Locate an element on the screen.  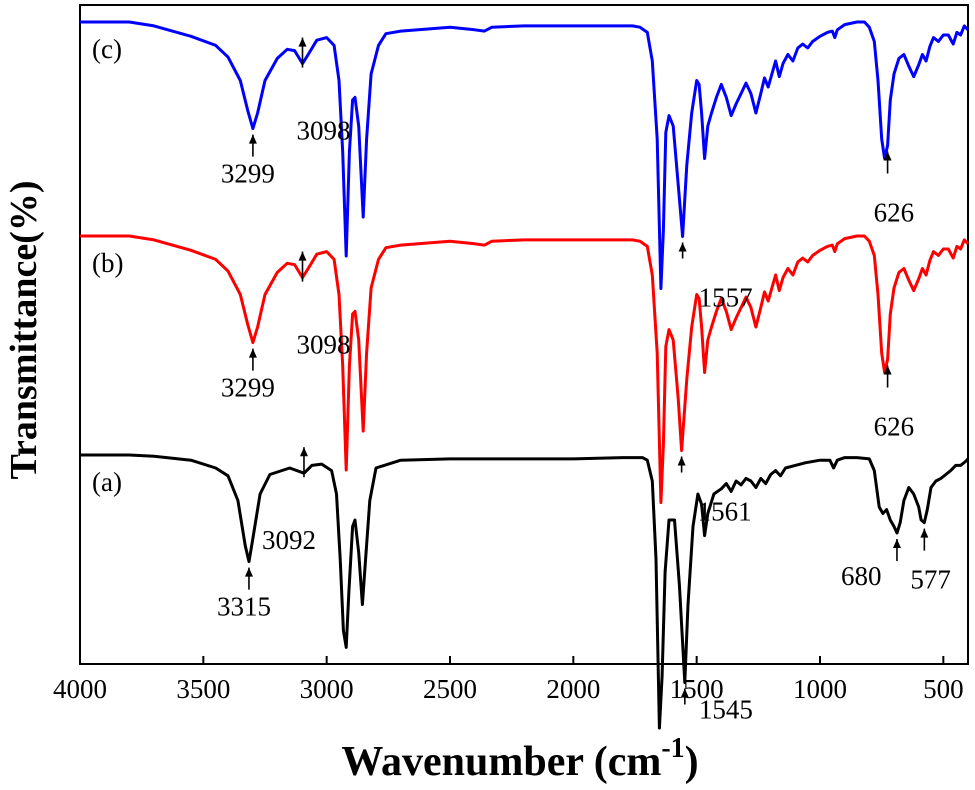
annotation-label: 577 is located at coordinates (930, 580).